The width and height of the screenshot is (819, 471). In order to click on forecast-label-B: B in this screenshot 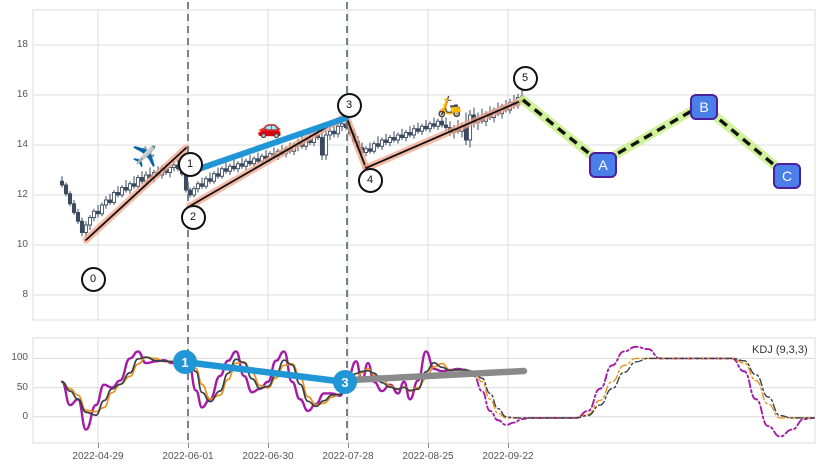, I will do `click(704, 107)`.